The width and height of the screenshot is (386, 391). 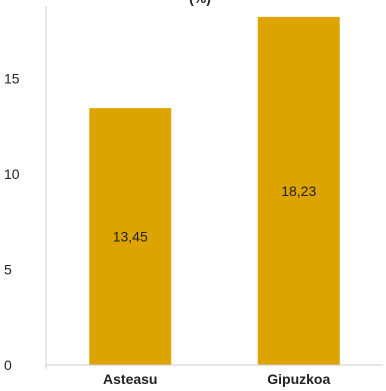 What do you see at coordinates (12, 174) in the screenshot?
I see `y-tick-label: 10` at bounding box center [12, 174].